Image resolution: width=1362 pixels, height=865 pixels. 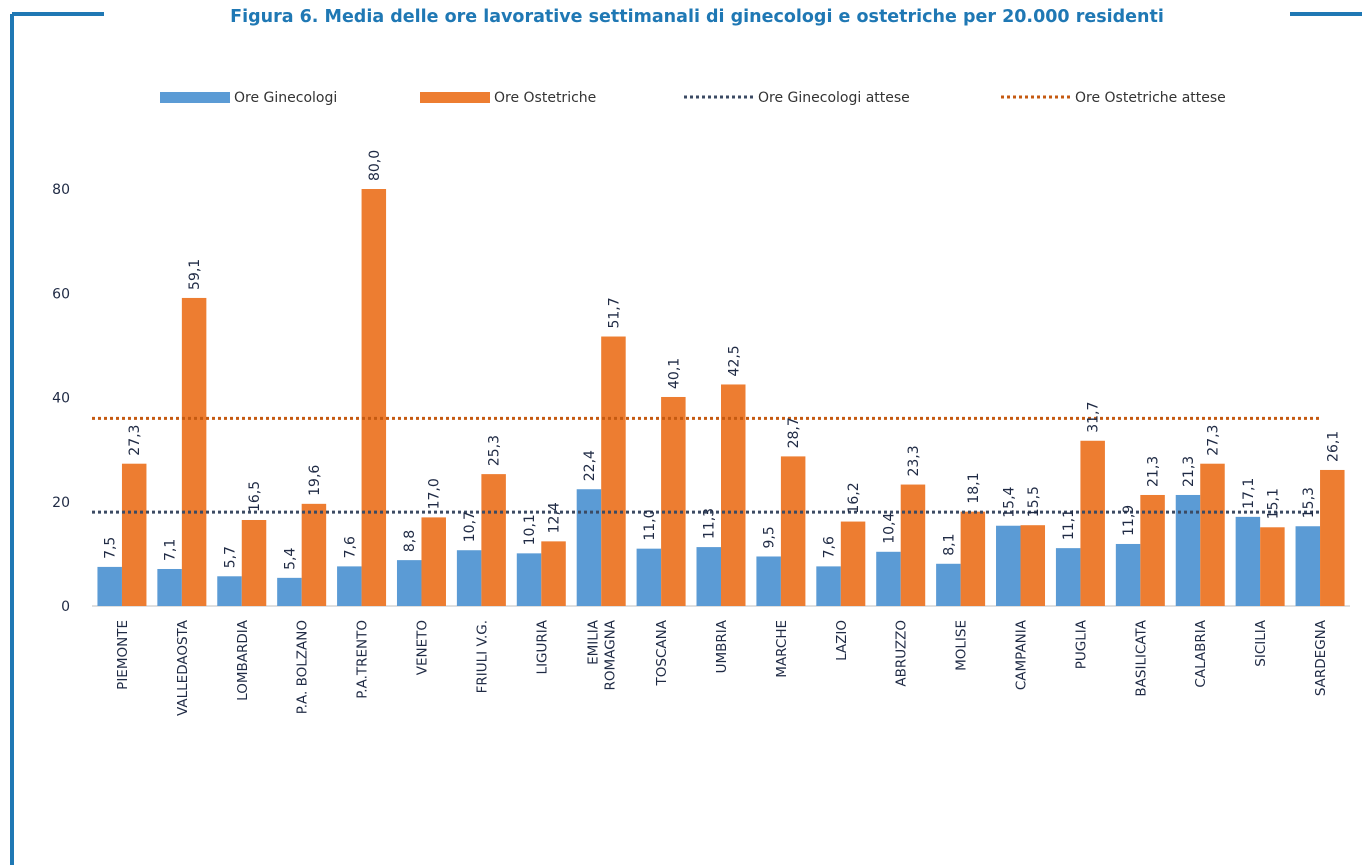 What do you see at coordinates (722, 646) in the screenshot?
I see `category-label: UMBRIA` at bounding box center [722, 646].